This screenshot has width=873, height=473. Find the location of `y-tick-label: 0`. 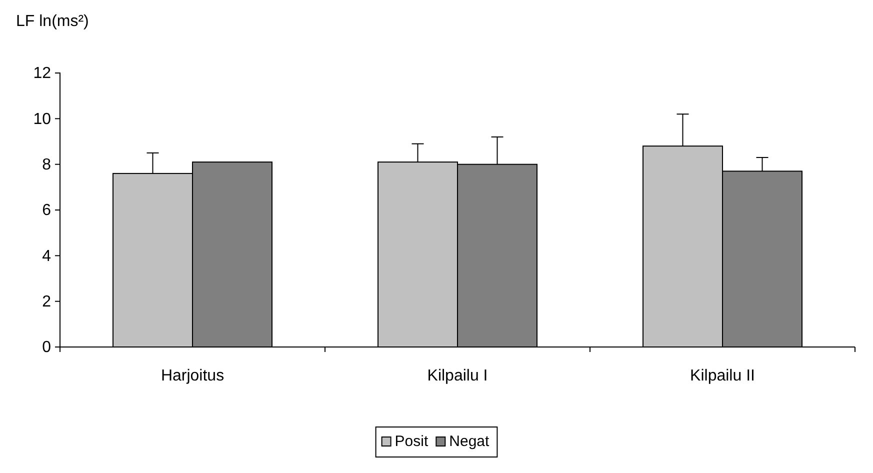

y-tick-label: 0 is located at coordinates (47, 347).